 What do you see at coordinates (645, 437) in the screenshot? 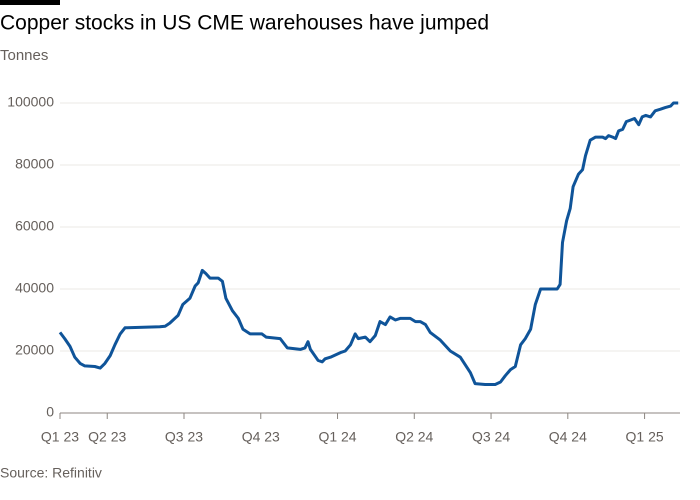
I see `x-tick-label: Q1 25` at bounding box center [645, 437].